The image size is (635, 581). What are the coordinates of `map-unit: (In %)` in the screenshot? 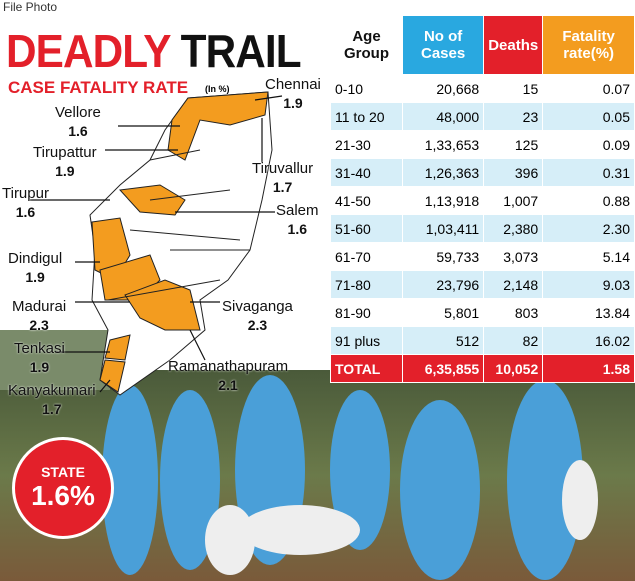 It's located at (217, 89).